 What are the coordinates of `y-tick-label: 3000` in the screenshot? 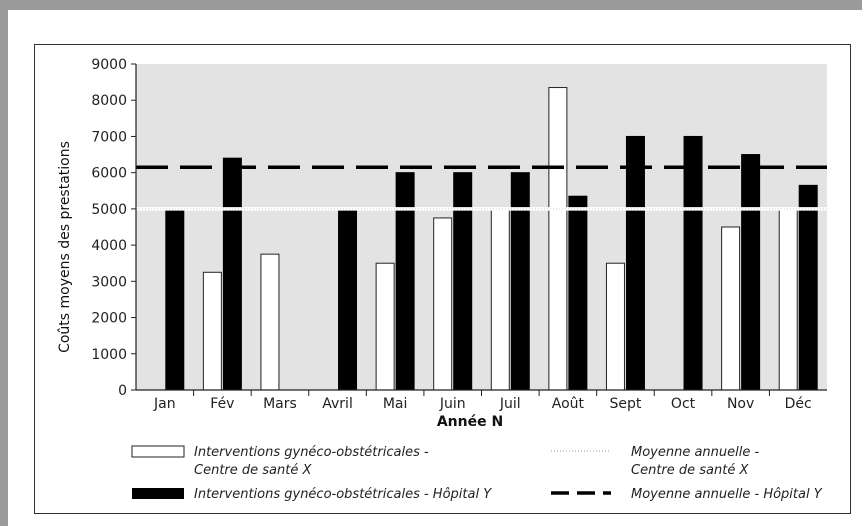 It's located at (109, 282).